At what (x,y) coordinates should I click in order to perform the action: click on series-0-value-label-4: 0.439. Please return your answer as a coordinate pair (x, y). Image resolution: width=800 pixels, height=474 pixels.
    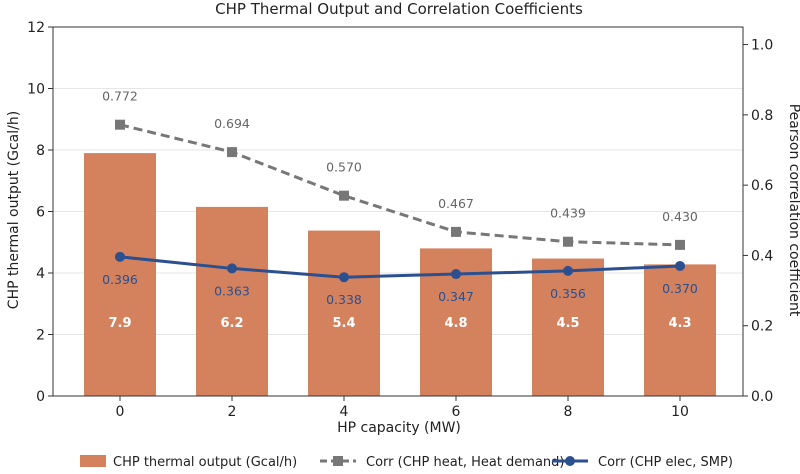
    Looking at the image, I should click on (568, 213).